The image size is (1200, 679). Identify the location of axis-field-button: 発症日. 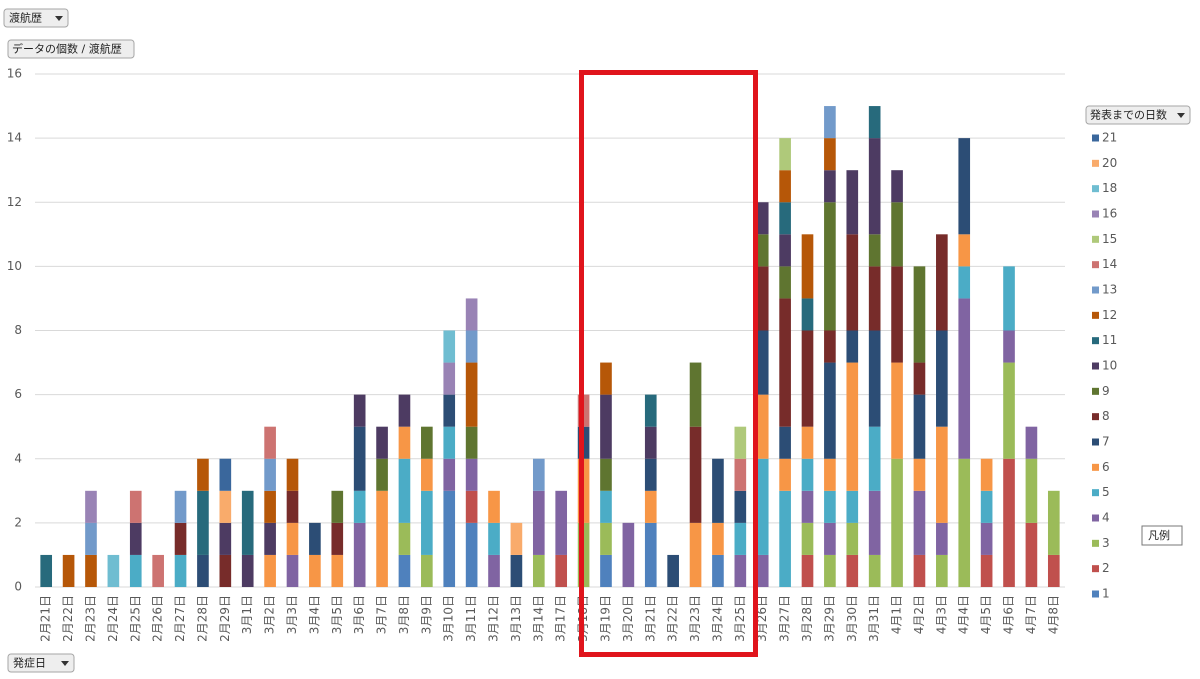
(41, 663).